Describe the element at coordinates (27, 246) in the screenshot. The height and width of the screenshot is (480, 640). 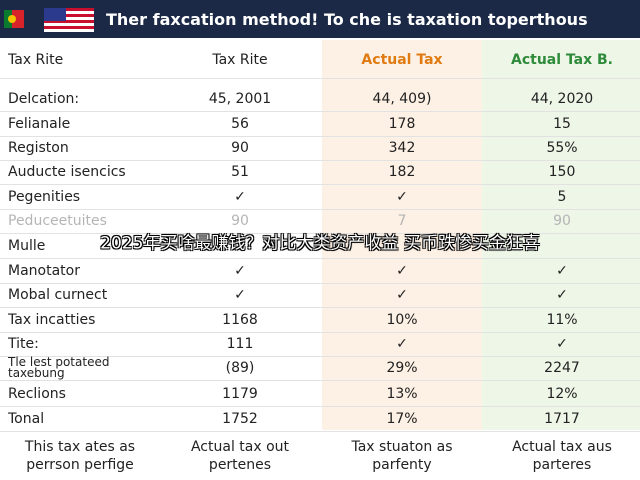
I see `table-cell: Mulle` at that location.